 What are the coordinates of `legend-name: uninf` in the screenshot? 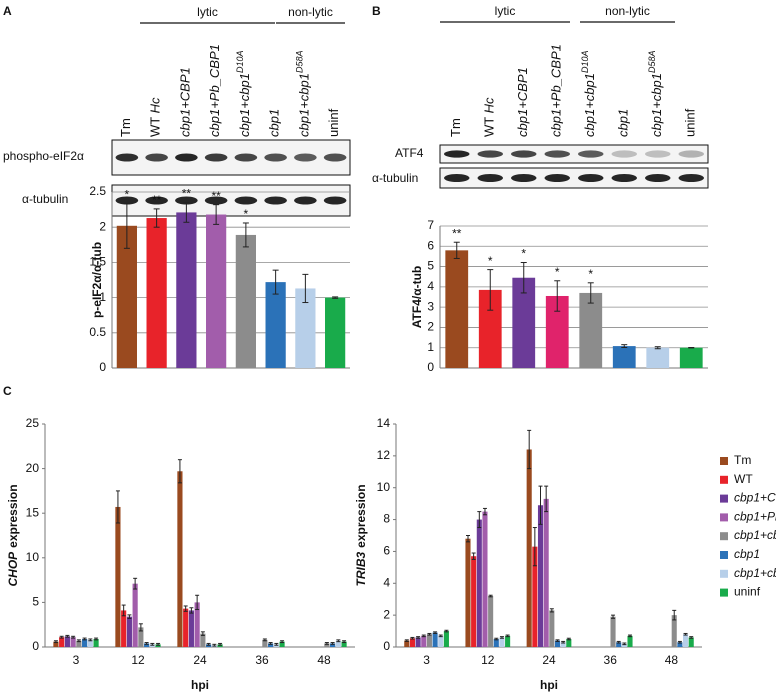 It's located at (747, 592).